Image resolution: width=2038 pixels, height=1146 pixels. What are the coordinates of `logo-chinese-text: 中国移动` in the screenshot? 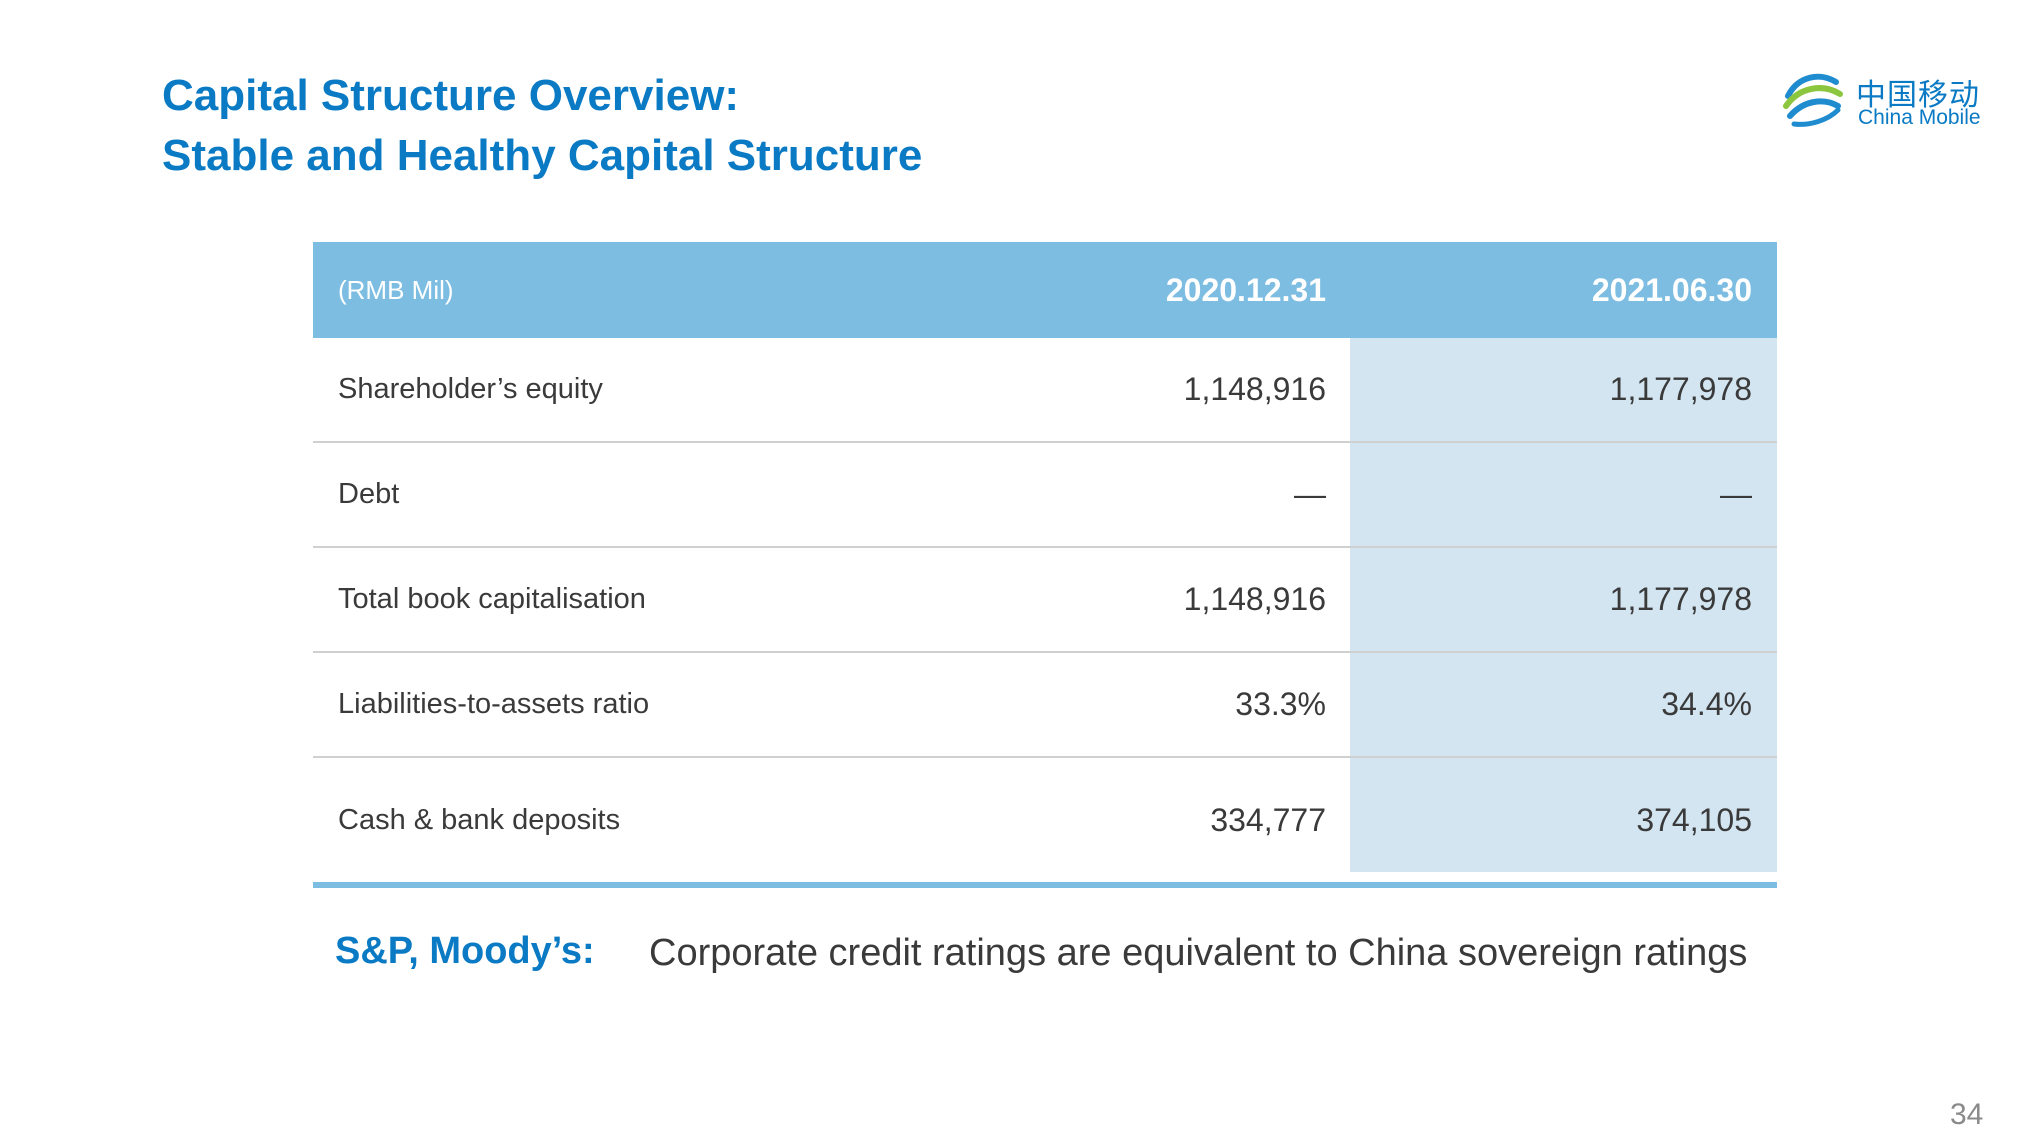 It's located at (1918, 95).